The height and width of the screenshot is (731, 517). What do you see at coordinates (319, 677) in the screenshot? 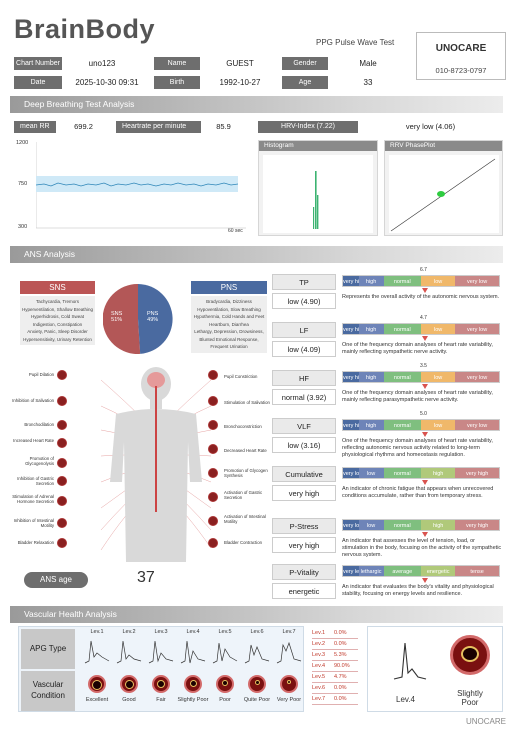
I see `level-table-level: Lev.5` at bounding box center [319, 677].